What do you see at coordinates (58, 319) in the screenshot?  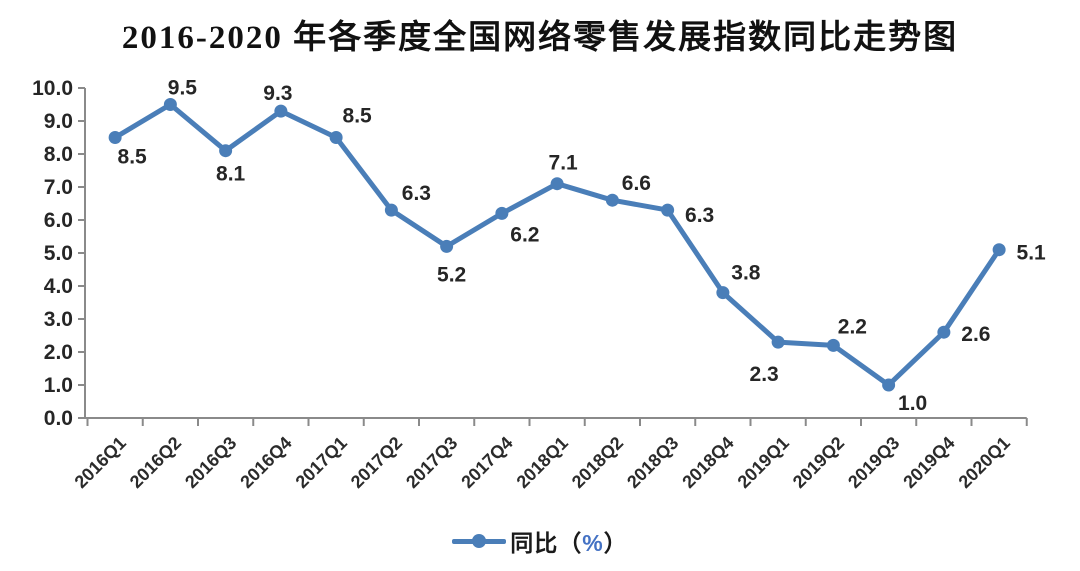 I see `y-axis-tick-label: 3.0` at bounding box center [58, 319].